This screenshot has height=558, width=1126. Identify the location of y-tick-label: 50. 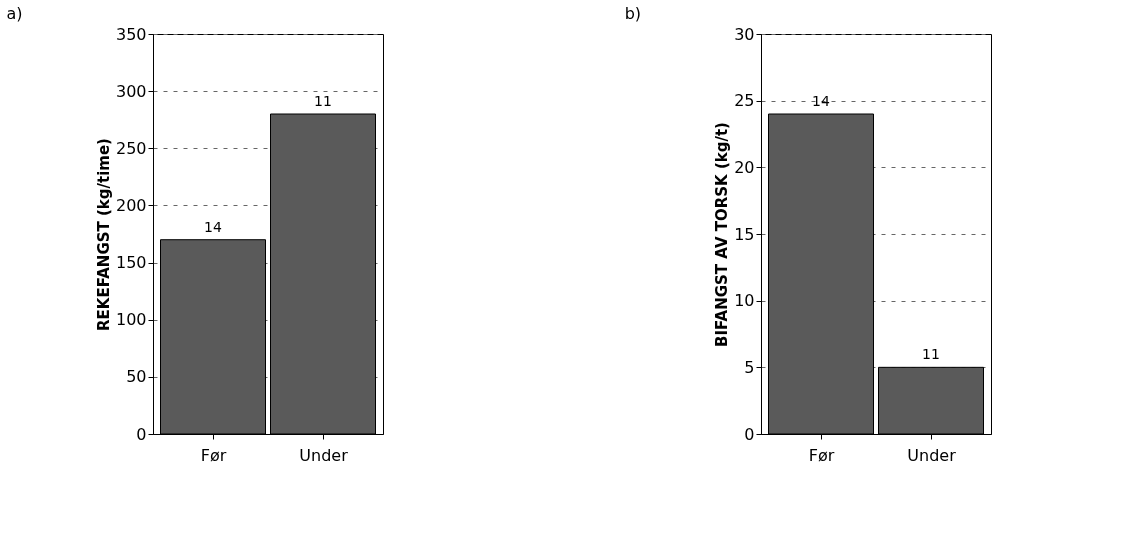
(136, 377).